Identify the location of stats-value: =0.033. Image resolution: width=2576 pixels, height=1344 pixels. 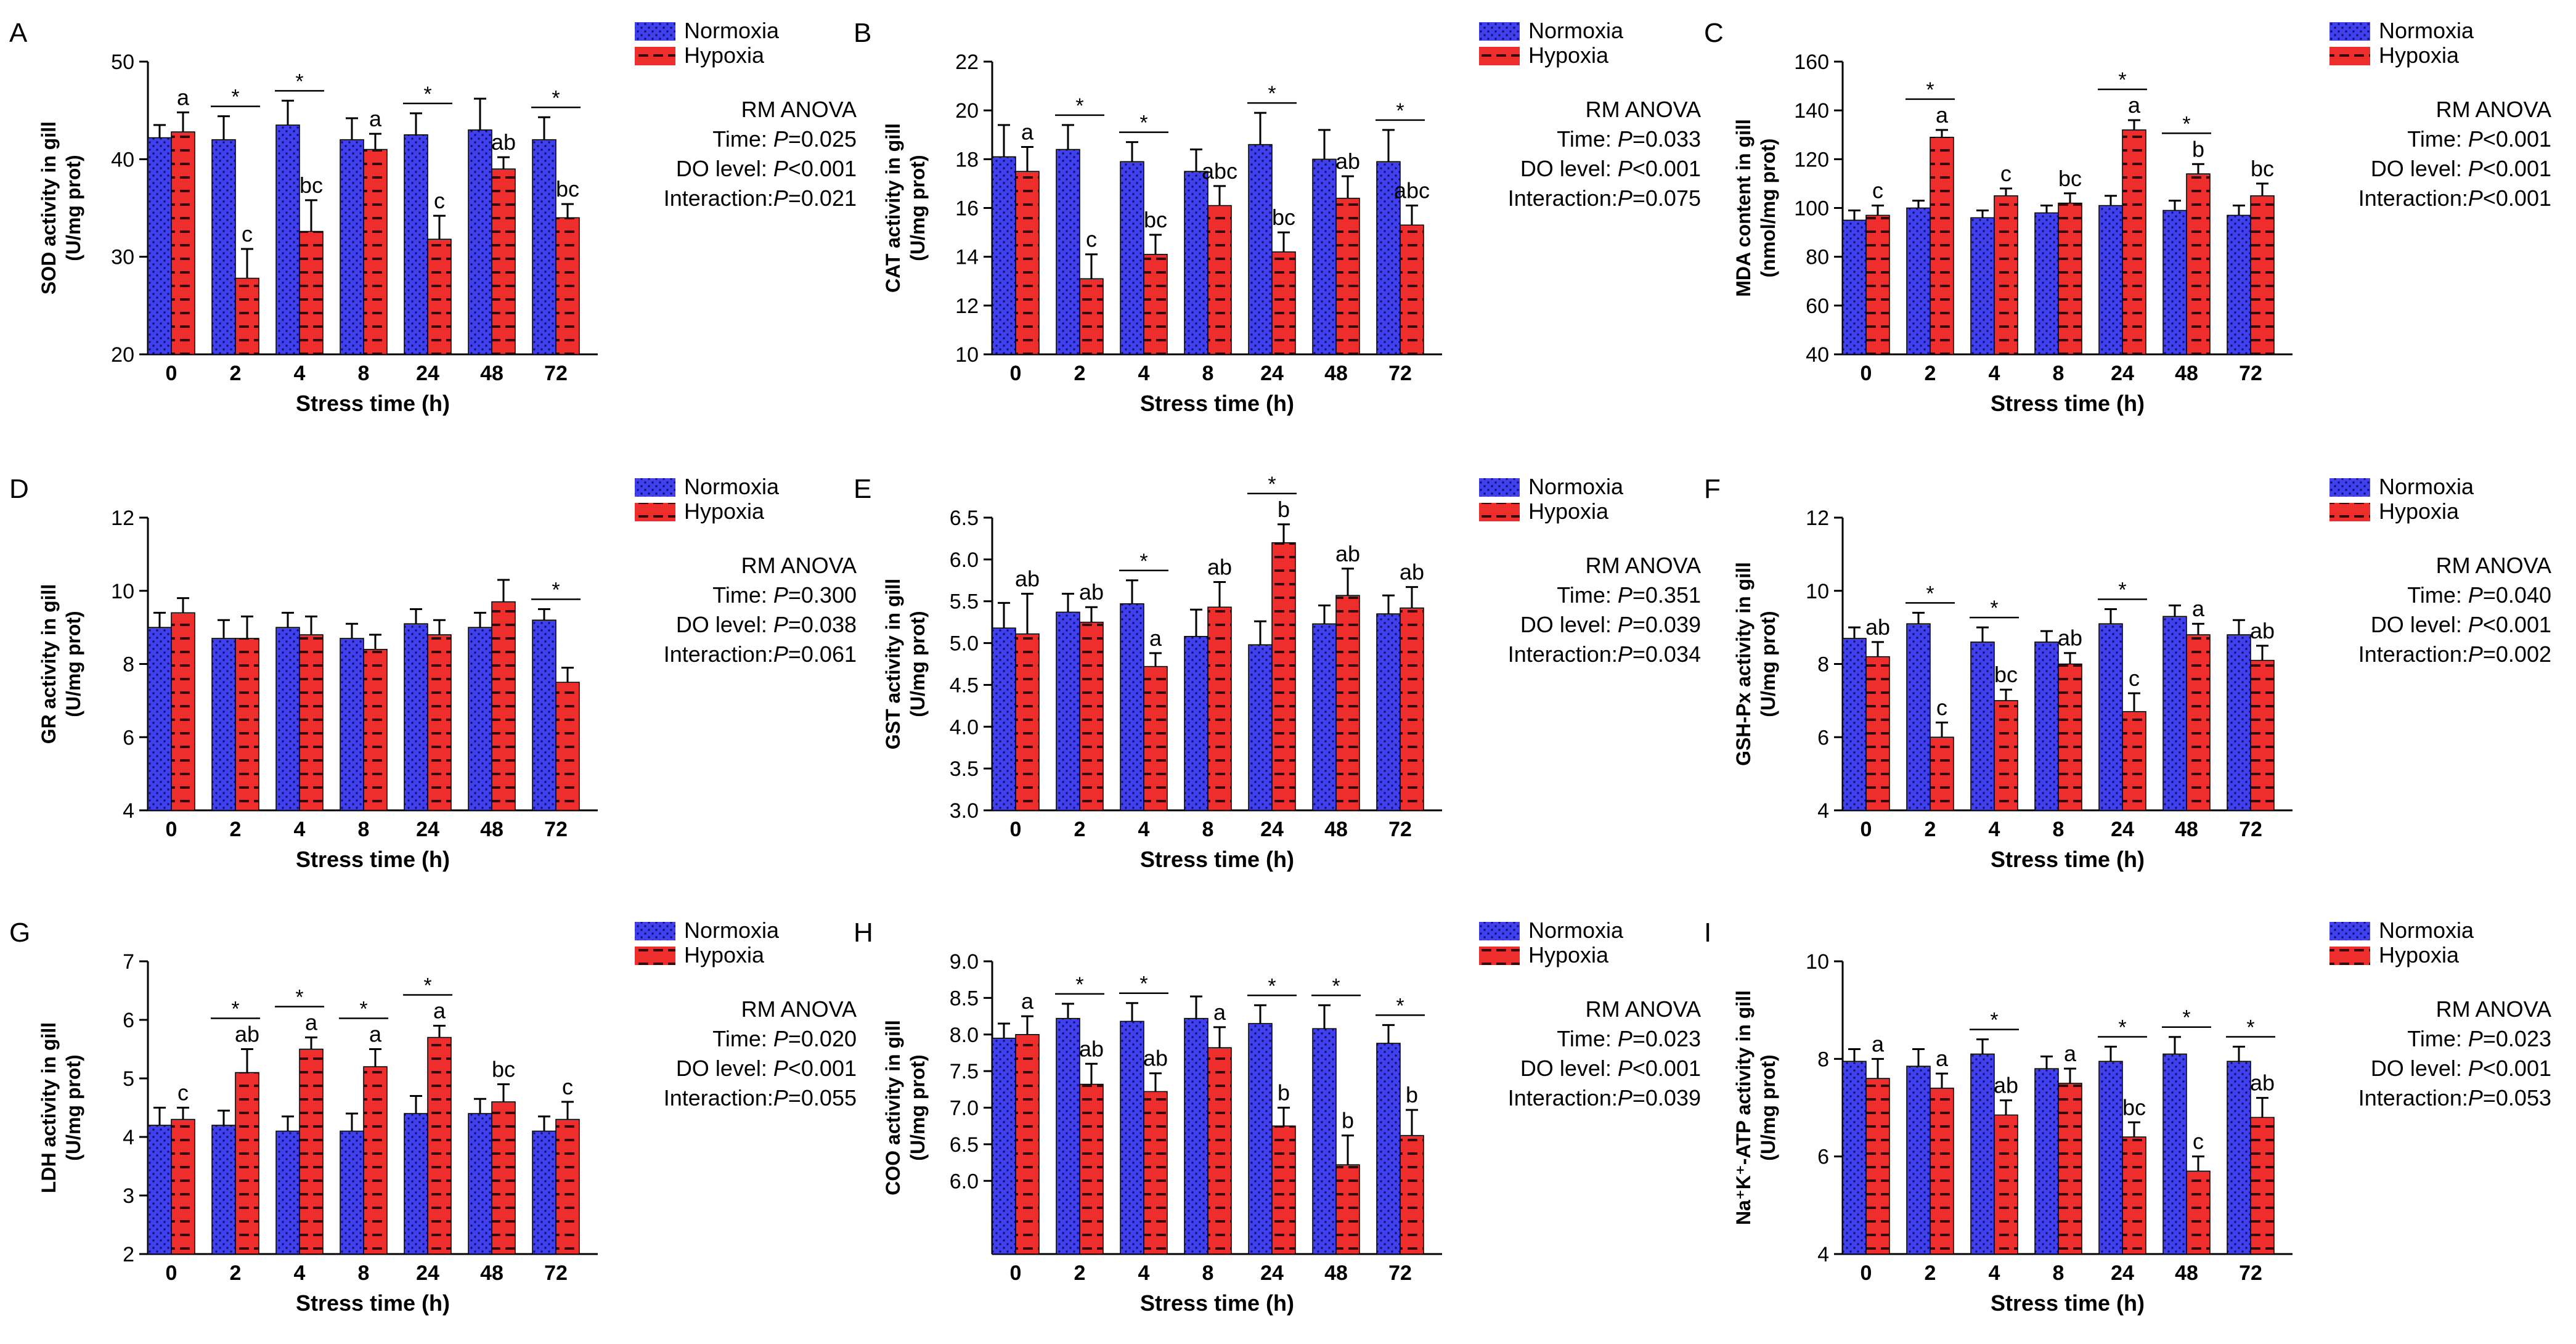
(1666, 139).